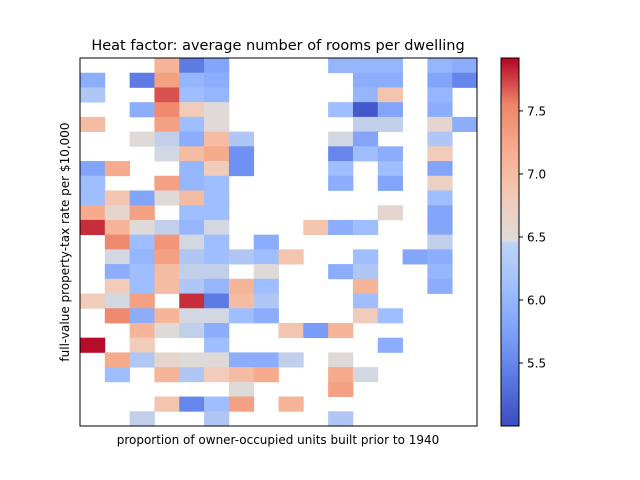  What do you see at coordinates (65, 241) in the screenshot?
I see `y-axis-label: full-value property-tax rate per $10,000` at bounding box center [65, 241].